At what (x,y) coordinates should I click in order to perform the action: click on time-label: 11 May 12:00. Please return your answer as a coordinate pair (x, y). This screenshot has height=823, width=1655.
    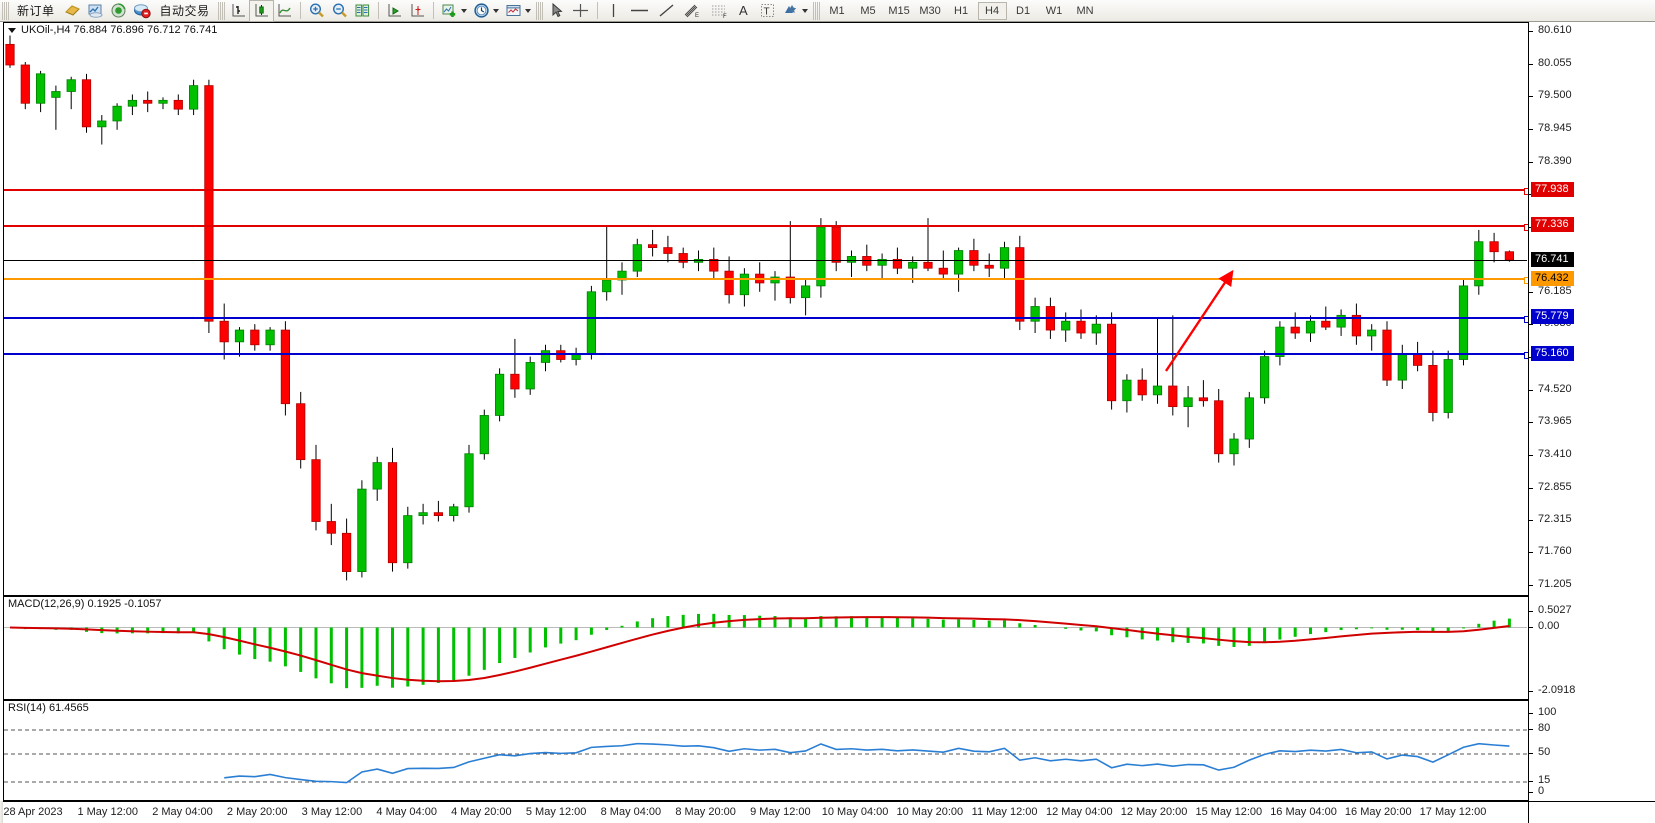
    Looking at the image, I should click on (1004, 812).